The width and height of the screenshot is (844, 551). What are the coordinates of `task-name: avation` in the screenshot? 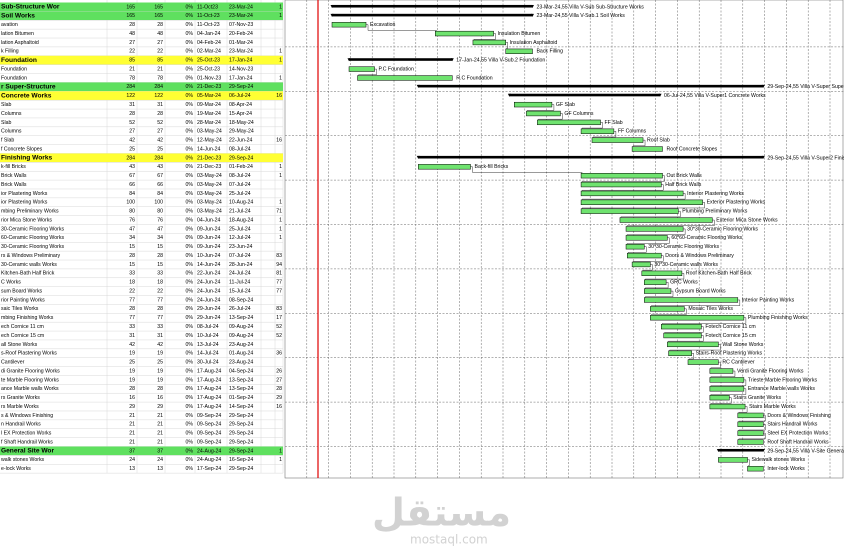 It's located at (9, 25).